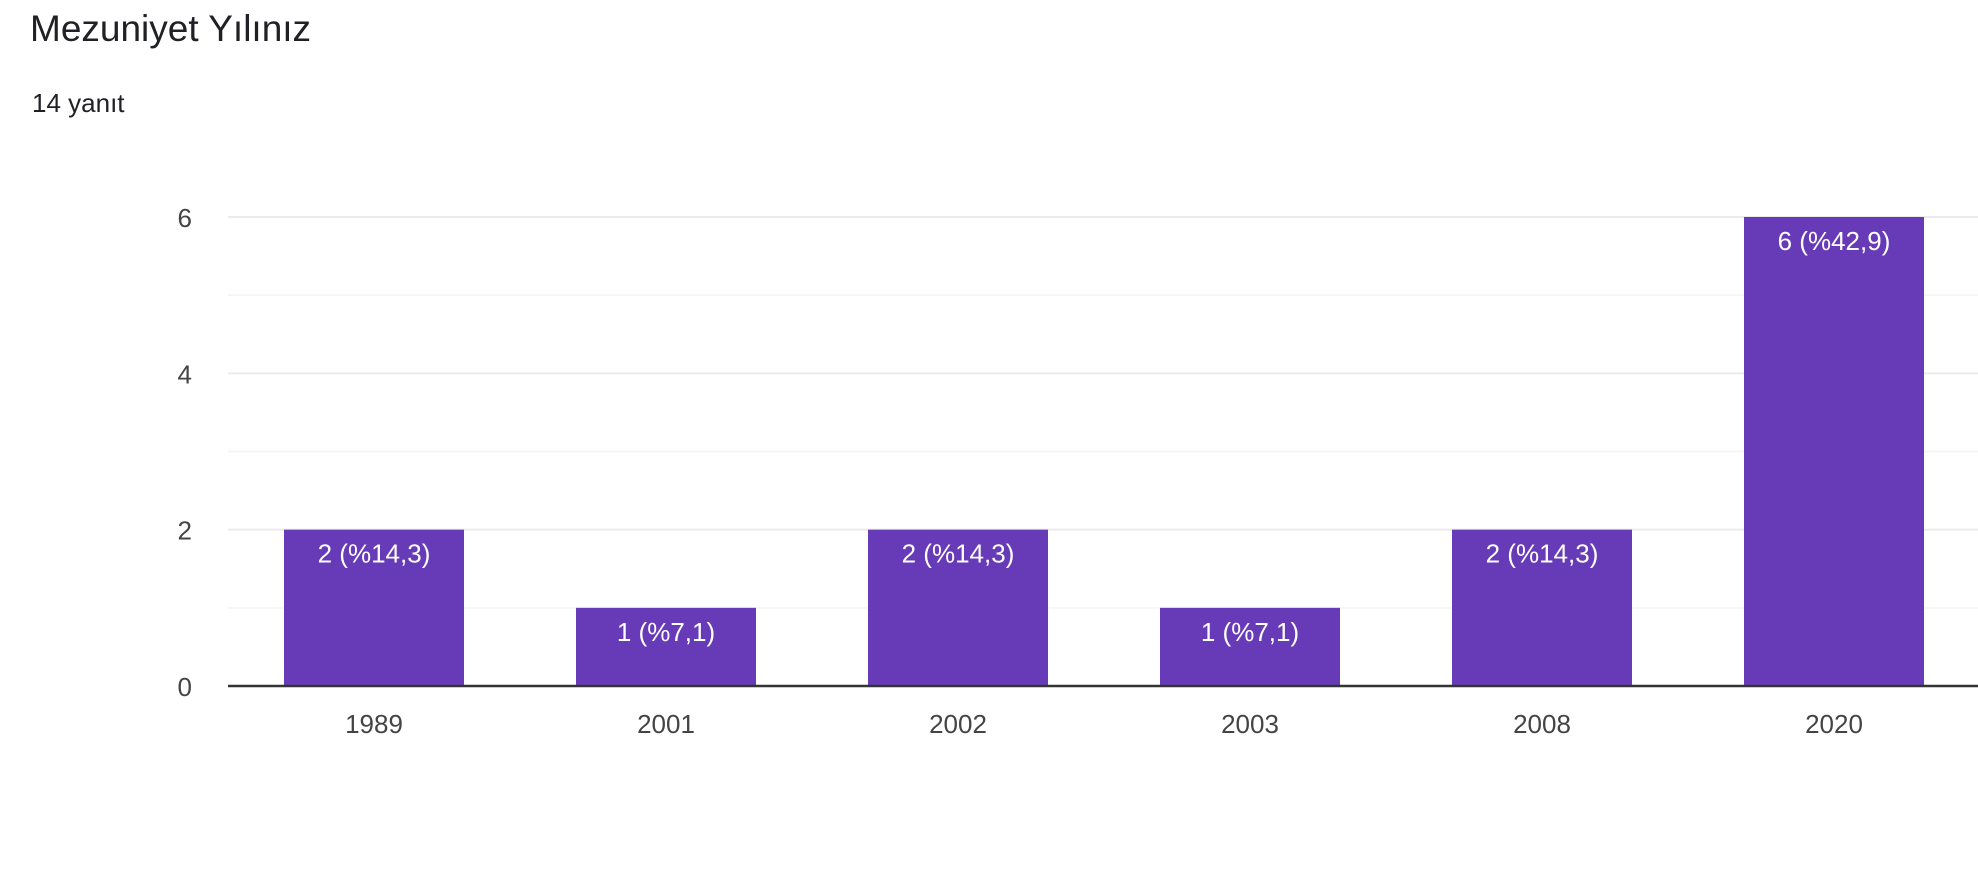 The height and width of the screenshot is (876, 1978). I want to click on y-axis-ticks: 0 2 4 6, so click(185, 452).